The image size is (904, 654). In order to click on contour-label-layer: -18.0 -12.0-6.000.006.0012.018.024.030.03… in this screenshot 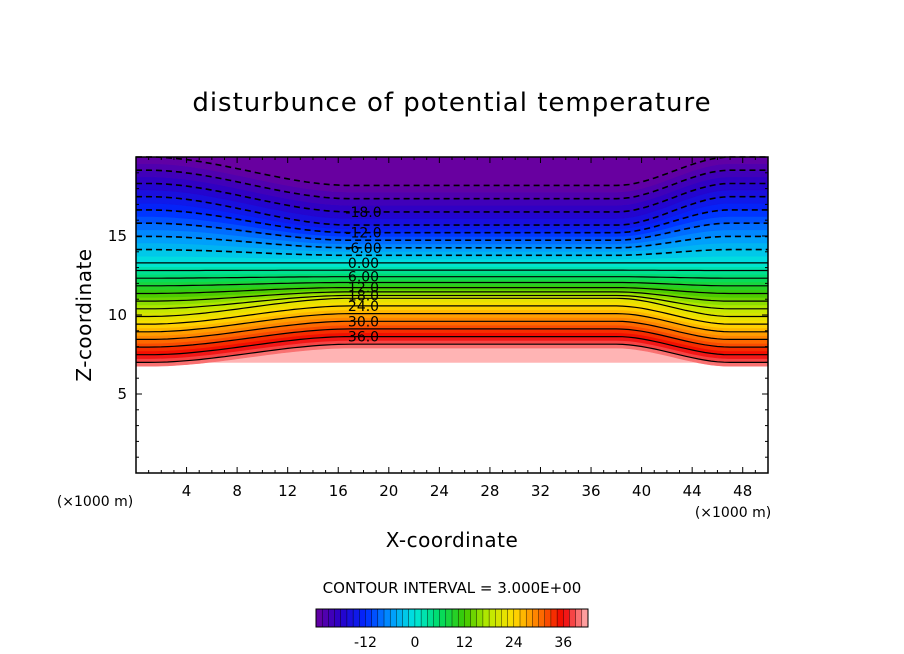, I will do `click(363, 275)`.